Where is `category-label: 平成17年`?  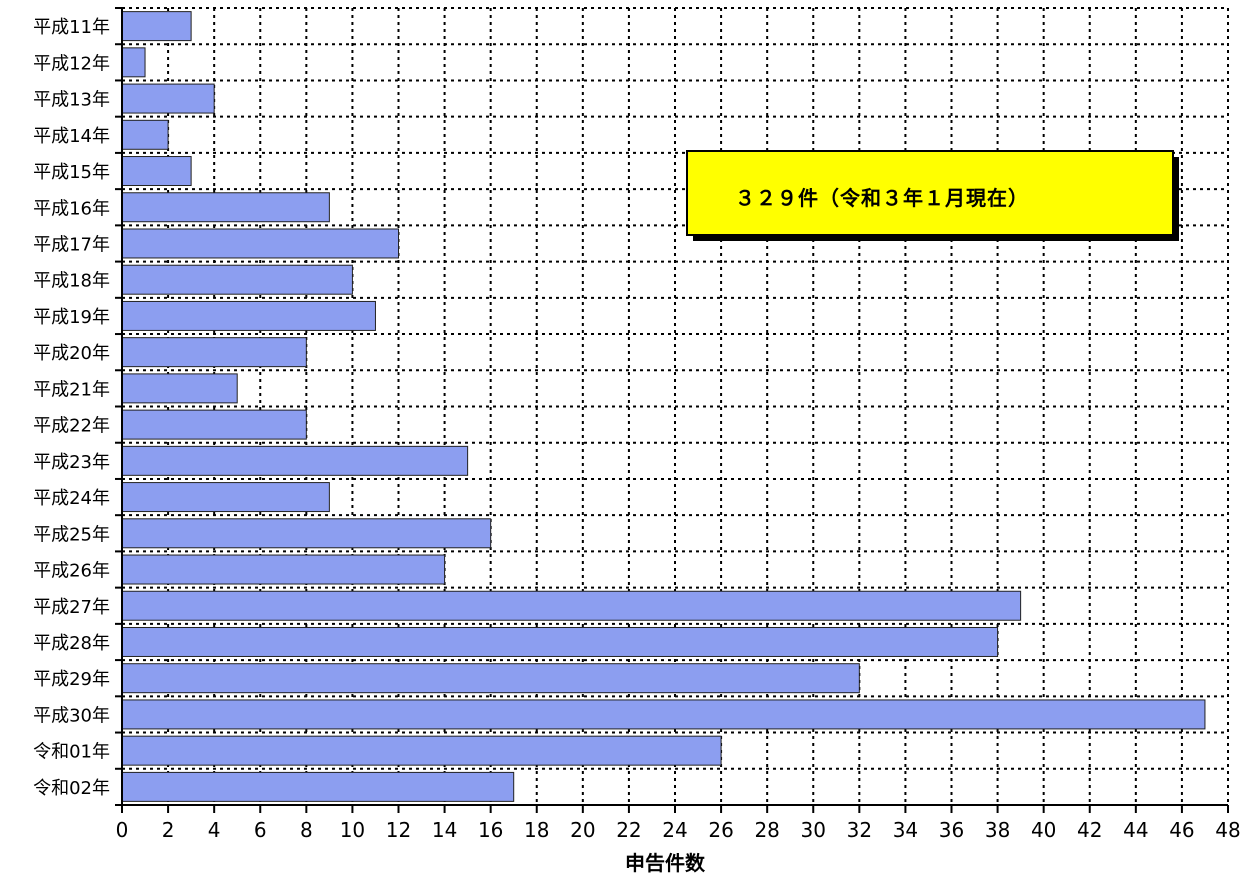
category-label: 平成17年 is located at coordinates (71, 244).